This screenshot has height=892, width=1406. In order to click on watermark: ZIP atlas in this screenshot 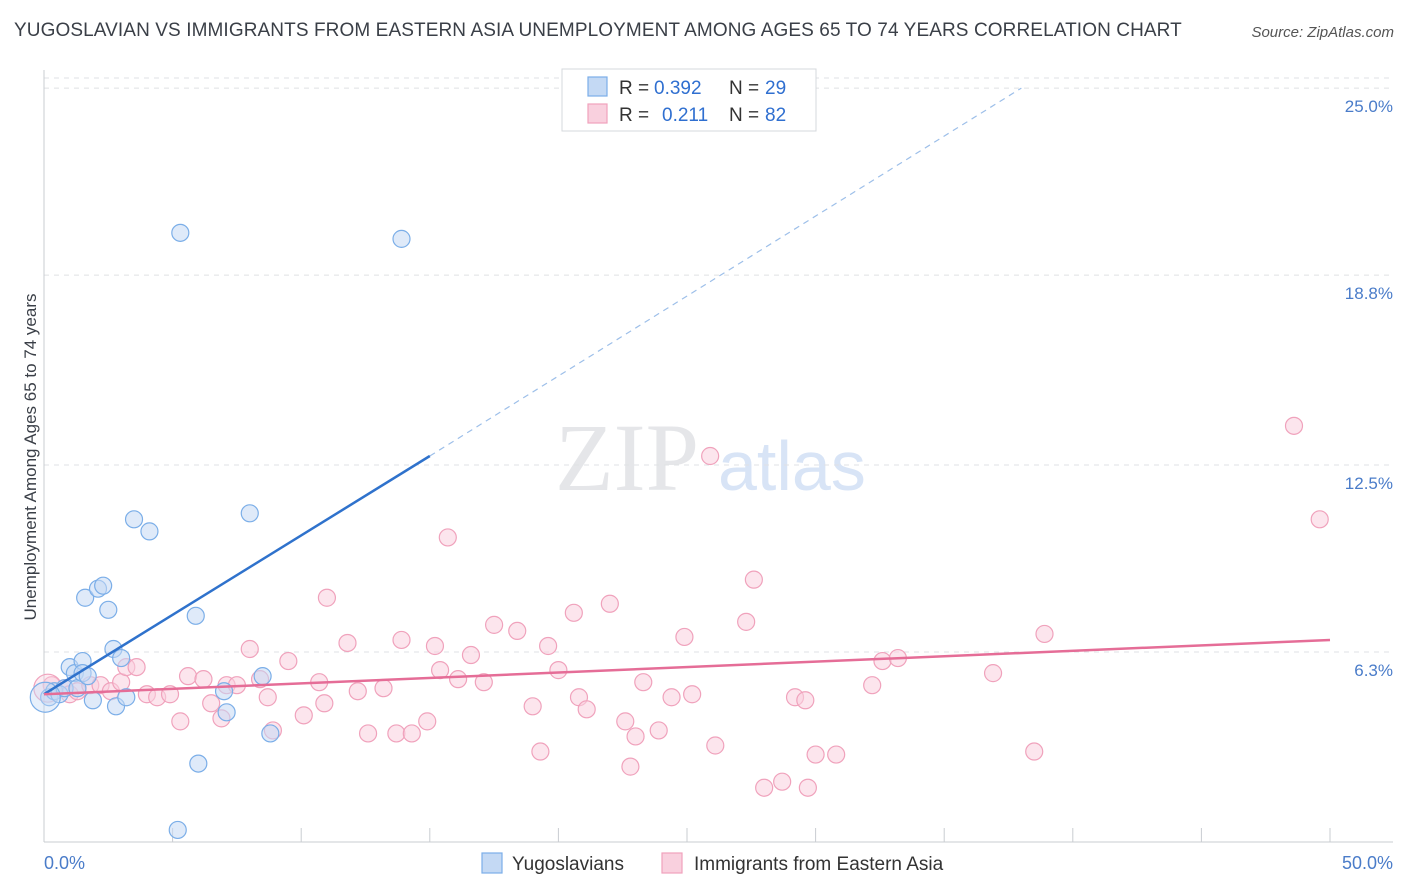, I will do `click(710, 457)`.